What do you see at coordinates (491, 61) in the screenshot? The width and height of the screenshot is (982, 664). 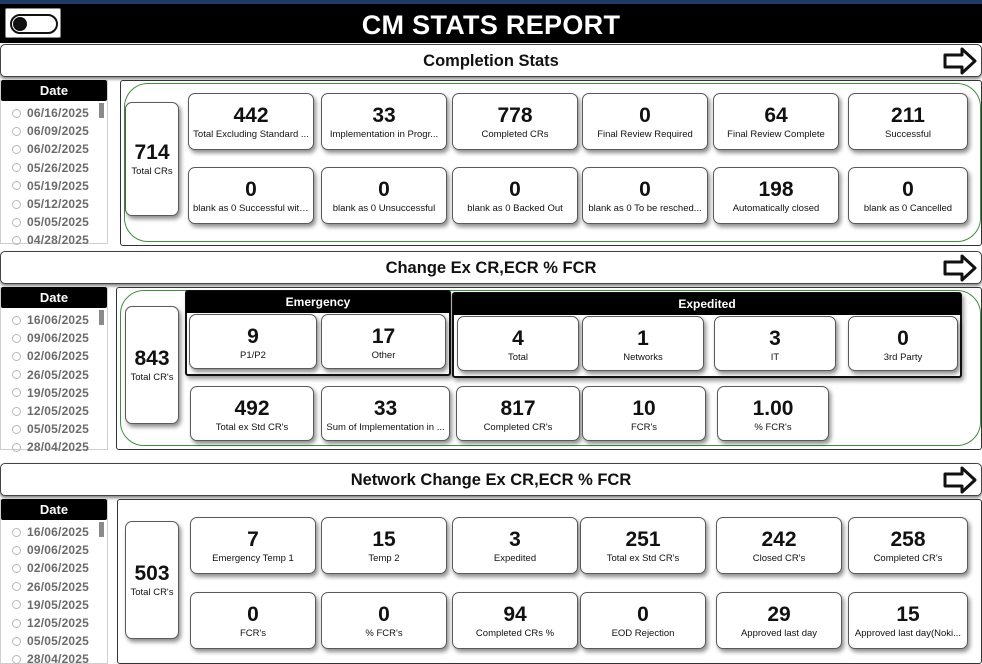 I see `section-title: Completion Stats` at bounding box center [491, 61].